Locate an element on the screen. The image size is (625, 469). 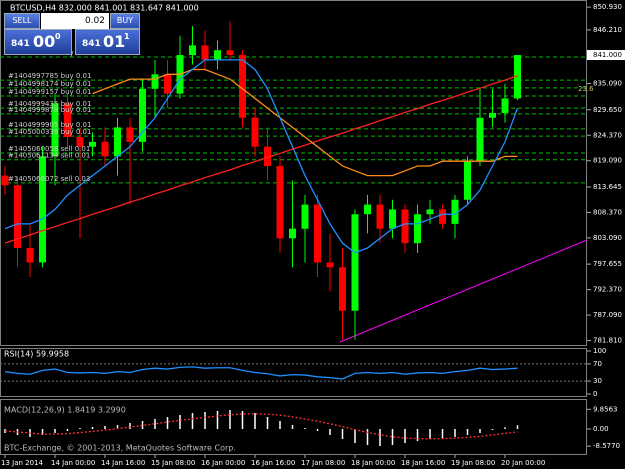
macd-title: MACD(12,26,9) 1.8419 3.2990 is located at coordinates (65, 410).